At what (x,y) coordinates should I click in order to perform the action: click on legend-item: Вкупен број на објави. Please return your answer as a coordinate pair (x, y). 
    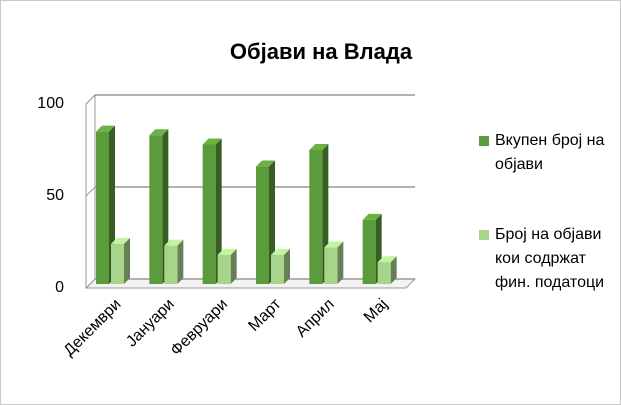
    Looking at the image, I should click on (549, 153).